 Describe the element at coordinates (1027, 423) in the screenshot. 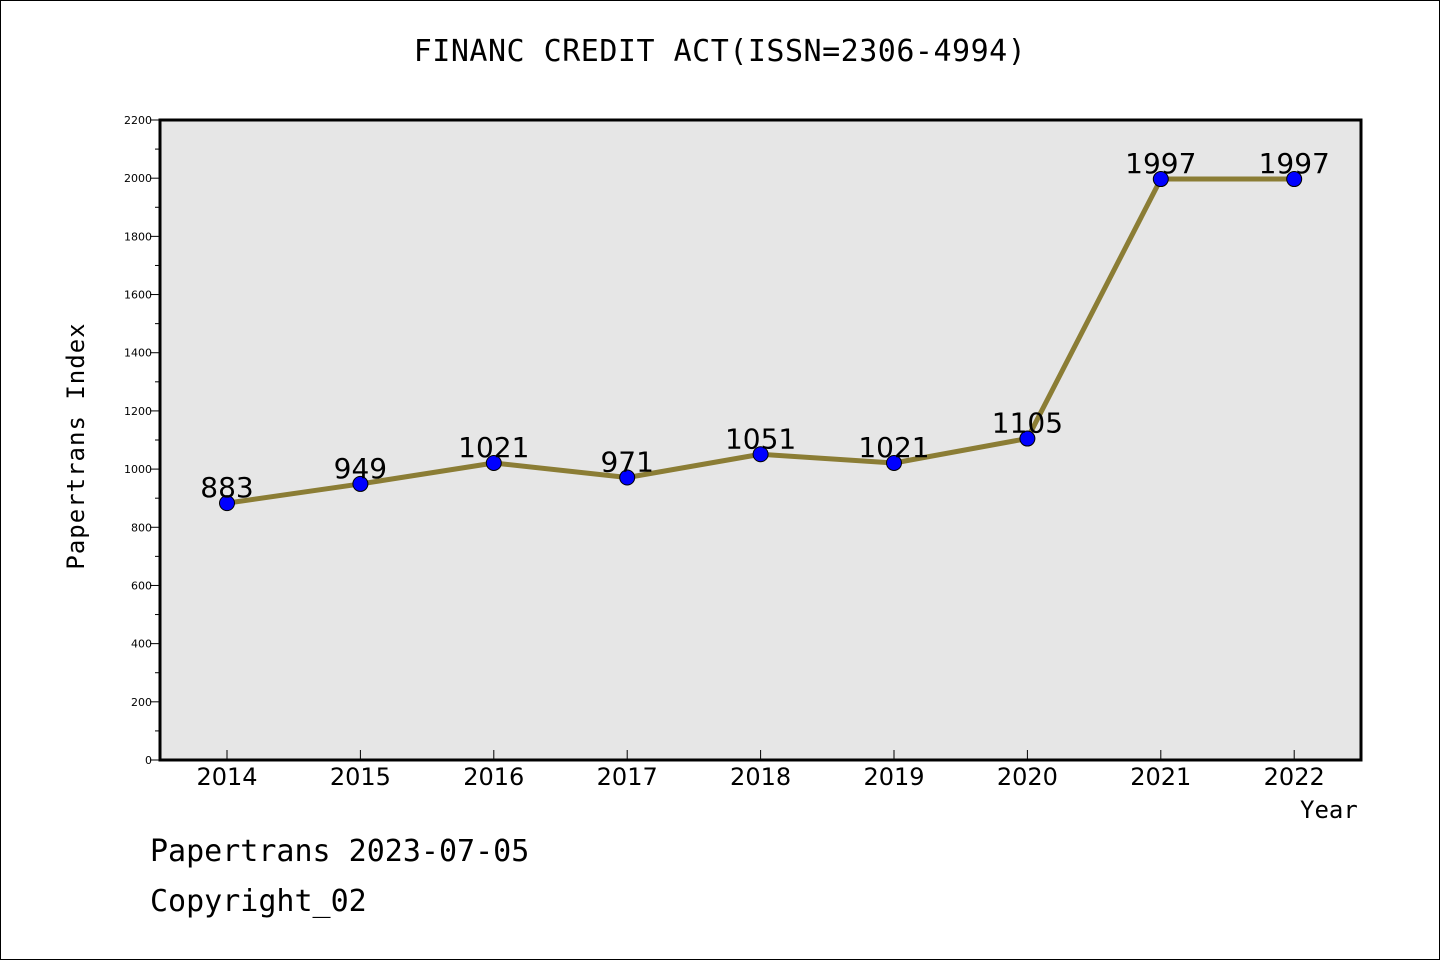

I see `data-label: 1105` at that location.